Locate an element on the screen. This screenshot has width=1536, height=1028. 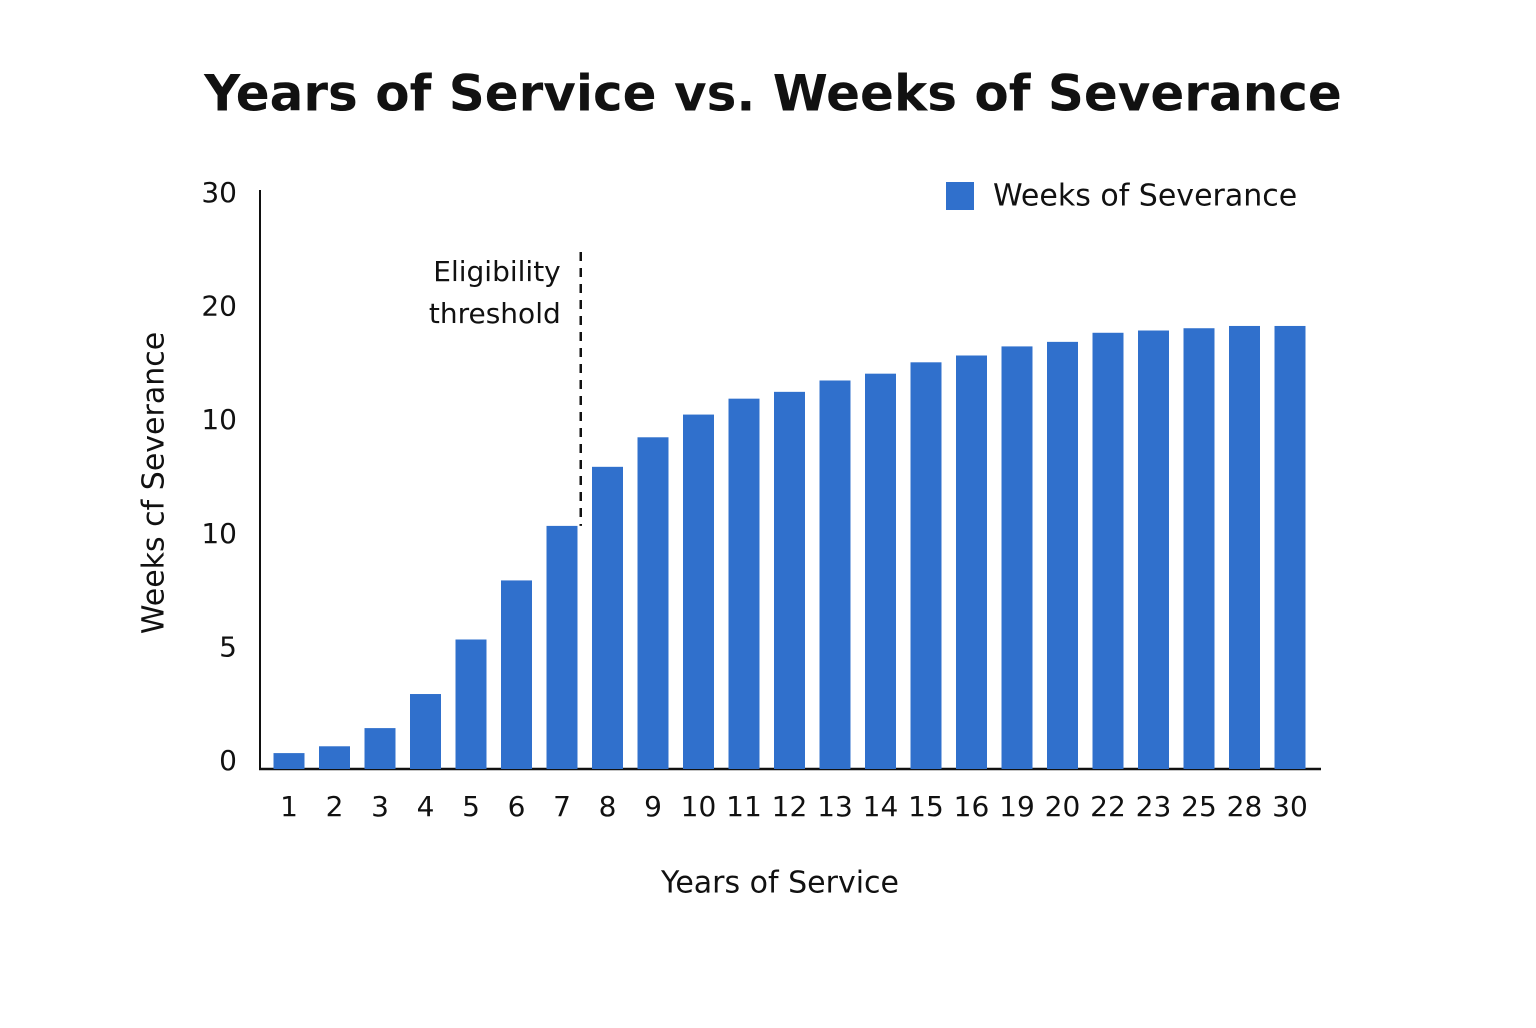
x-tick-label: 3 is located at coordinates (380, 806).